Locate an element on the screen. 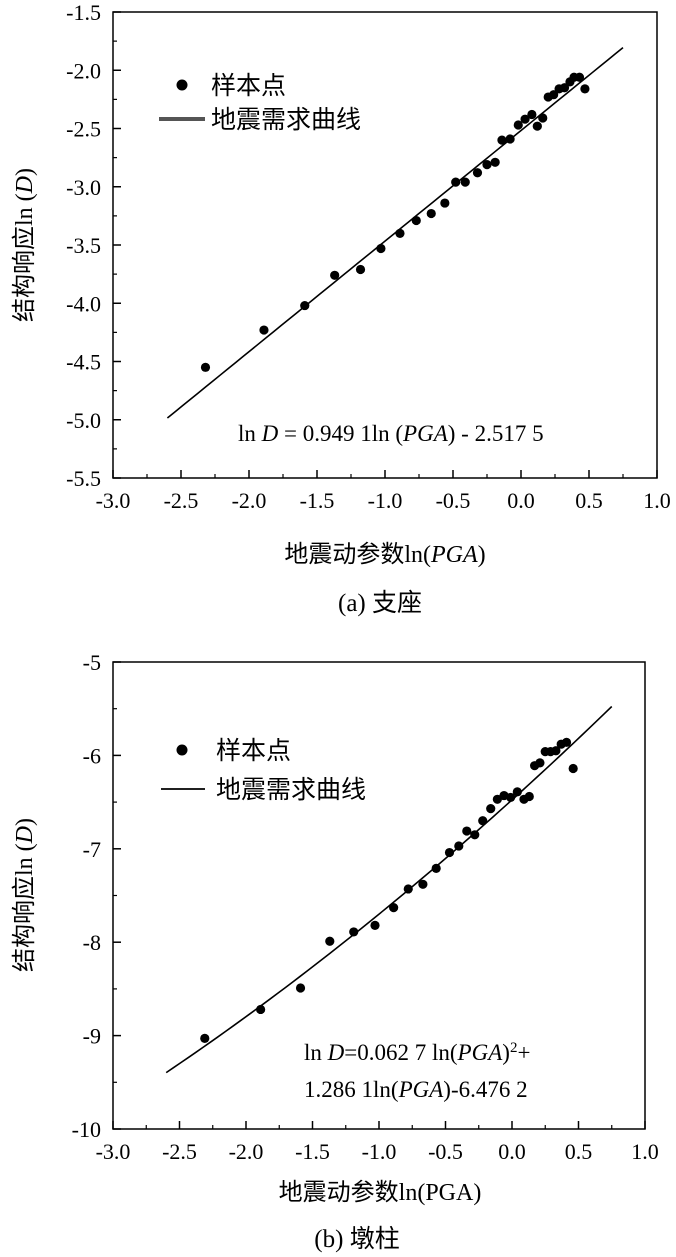 The width and height of the screenshot is (676, 1257). fit-equation: ln D = 0.949 1ln (PGA) - 2.517 5 is located at coordinates (391, 433).